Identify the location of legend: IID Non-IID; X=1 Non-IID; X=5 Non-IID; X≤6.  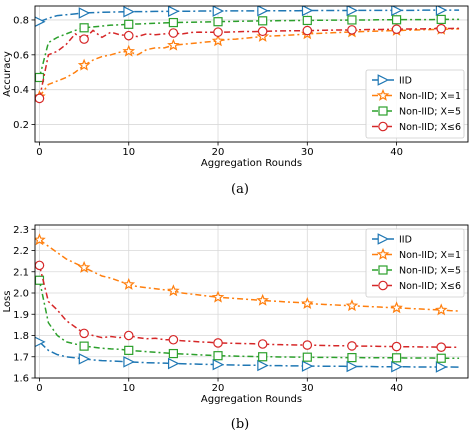
(415, 263).